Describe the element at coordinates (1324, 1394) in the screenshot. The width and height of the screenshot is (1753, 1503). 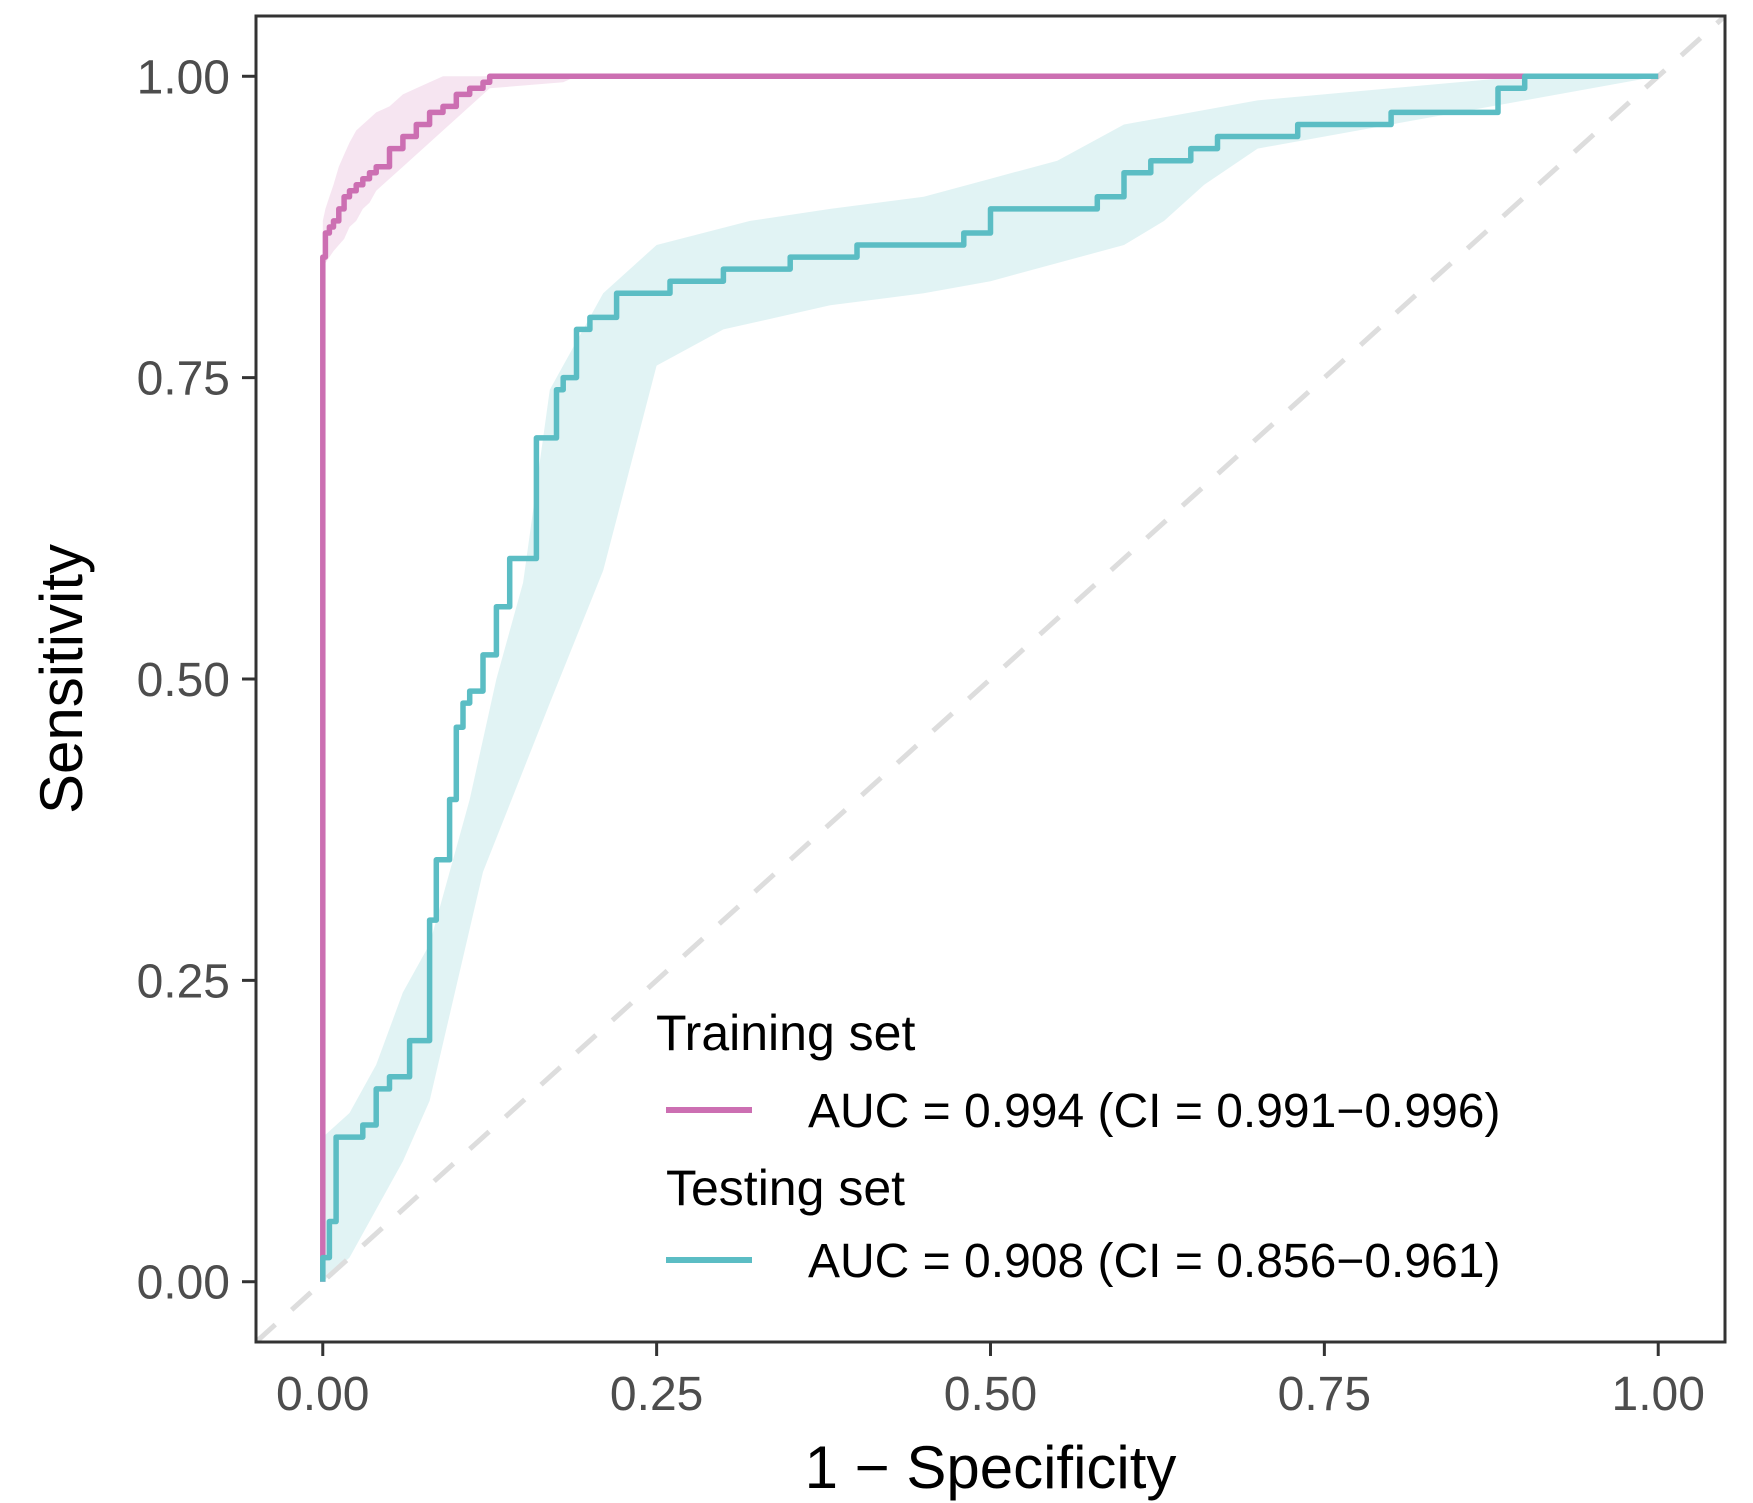
I see `x-tick-label: 0.75` at that location.